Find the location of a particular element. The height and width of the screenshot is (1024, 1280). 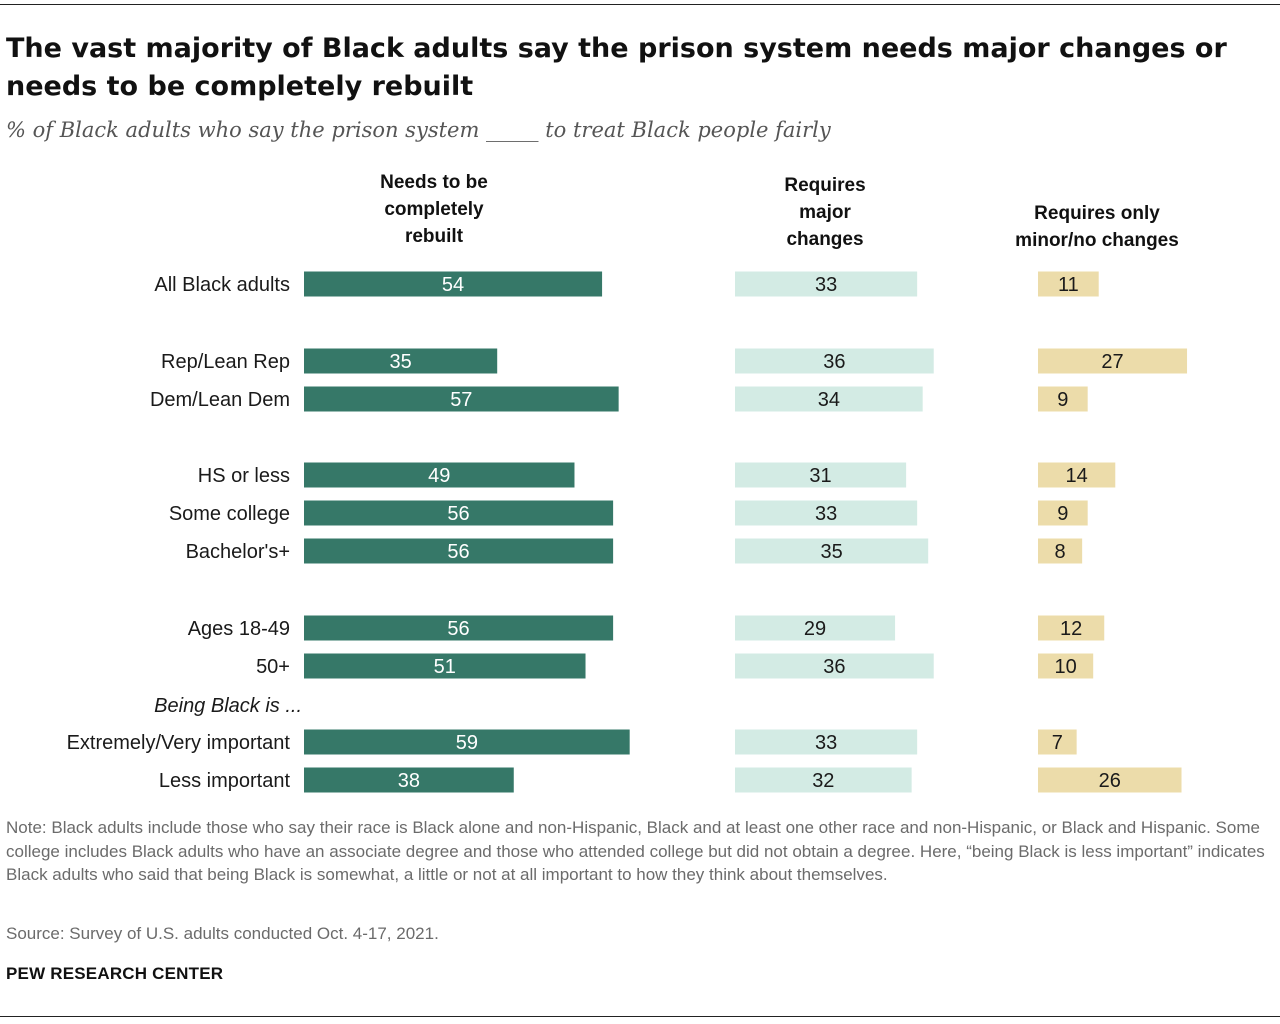

bottom-rule is located at coordinates (640, 1016).